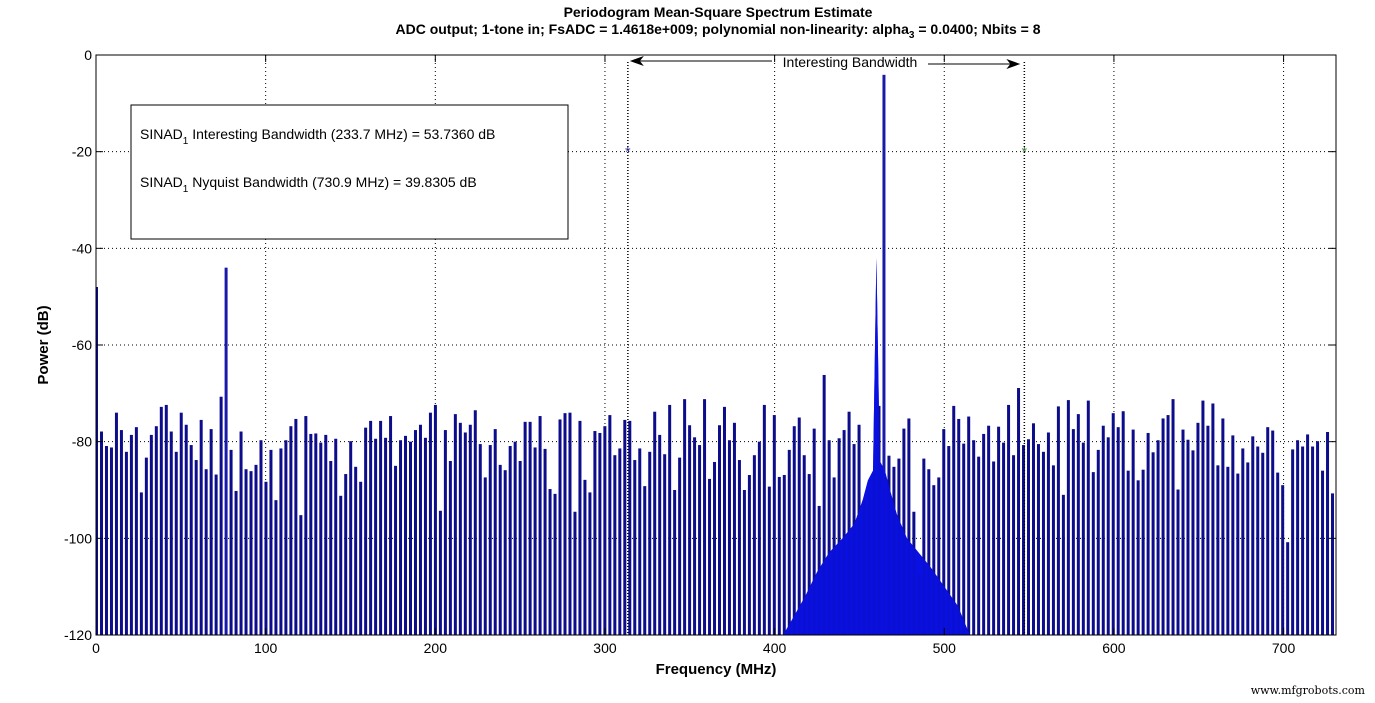  I want to click on x-tick-label: 200, so click(436, 648).